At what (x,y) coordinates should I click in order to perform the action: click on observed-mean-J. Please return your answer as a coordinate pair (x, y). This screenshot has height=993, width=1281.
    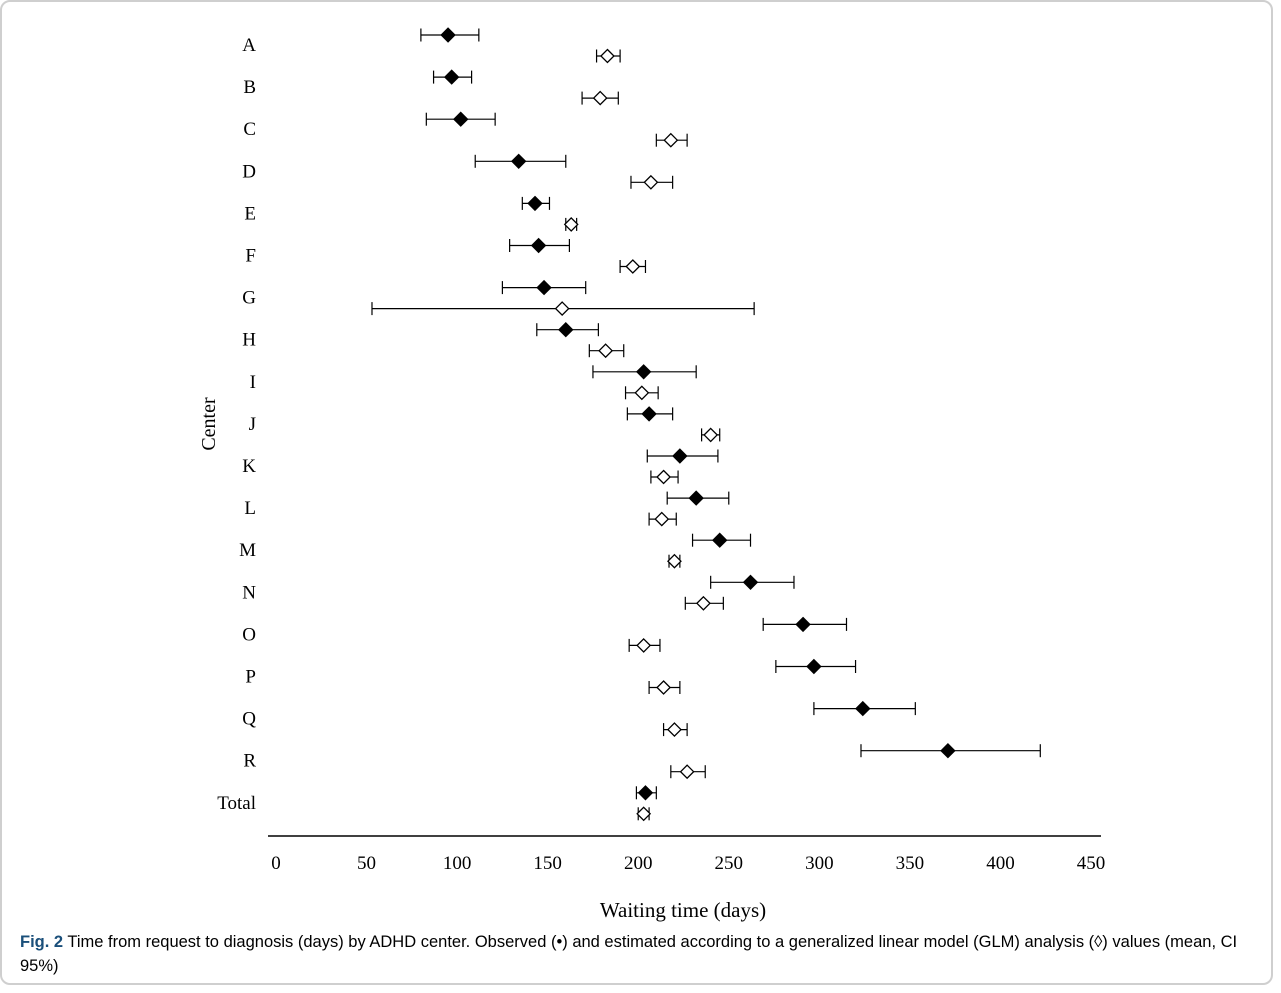
    Looking at the image, I should click on (649, 414).